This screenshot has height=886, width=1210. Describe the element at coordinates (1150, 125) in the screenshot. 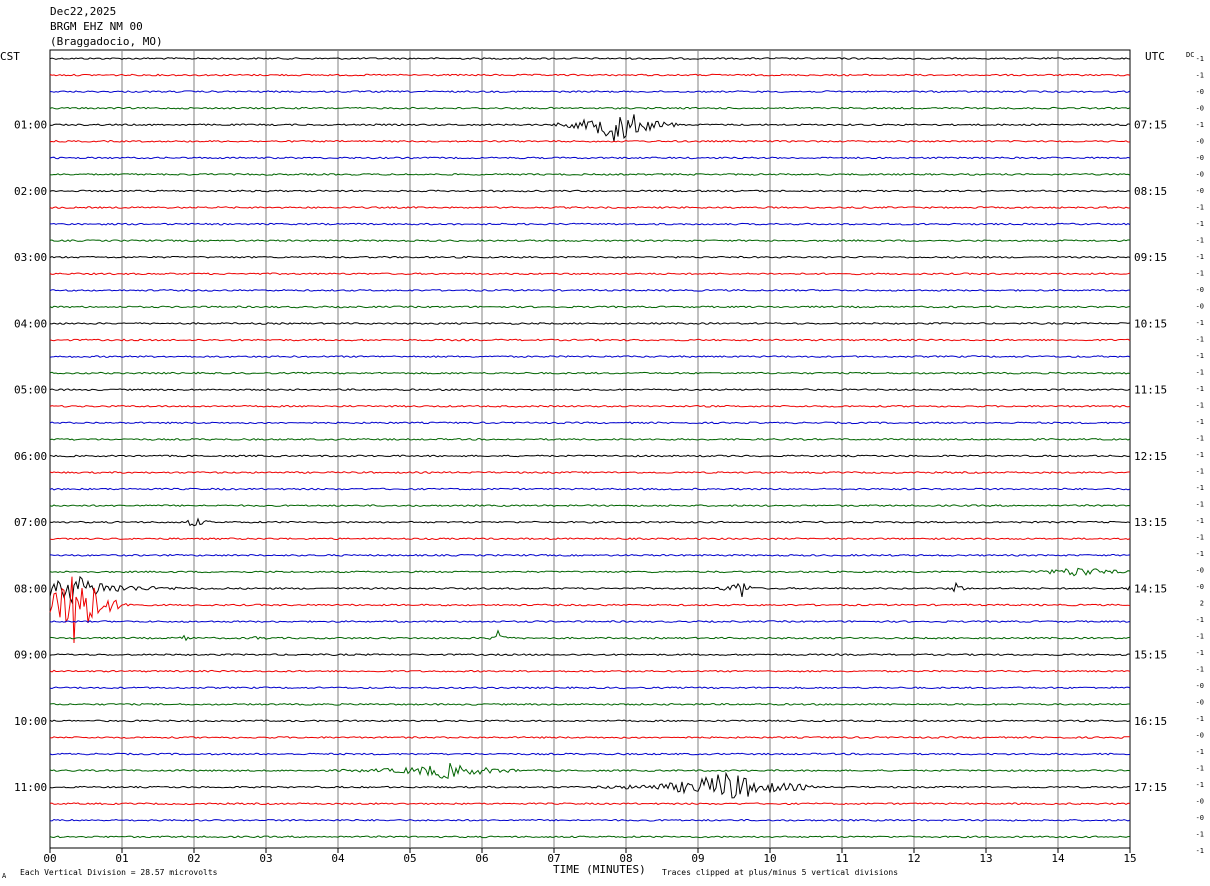

I see `right-hour-label: 07:15` at that location.